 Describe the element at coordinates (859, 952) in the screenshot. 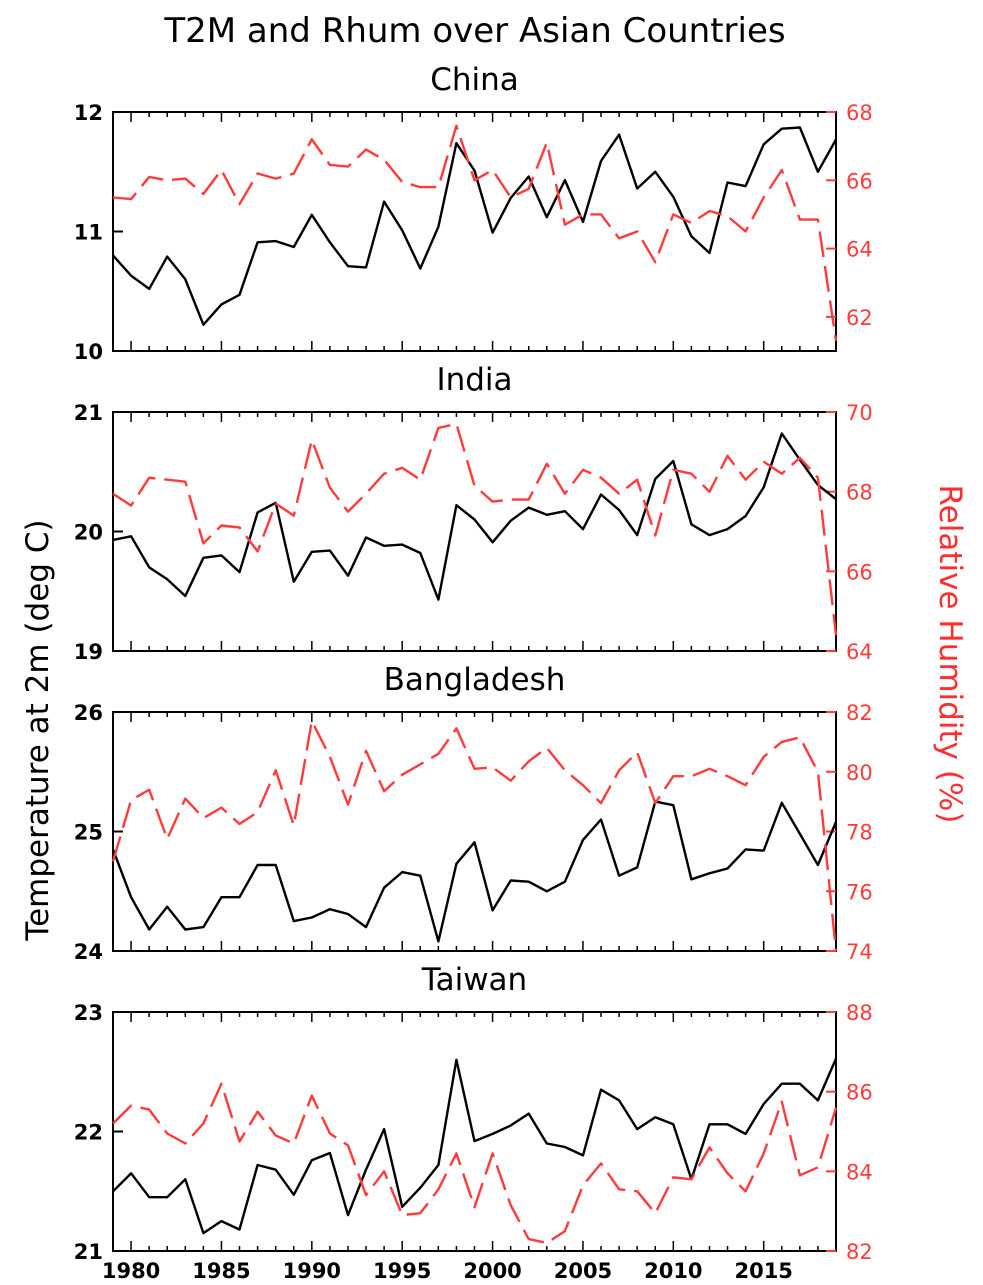

I see `right-tick-label: 74` at that location.